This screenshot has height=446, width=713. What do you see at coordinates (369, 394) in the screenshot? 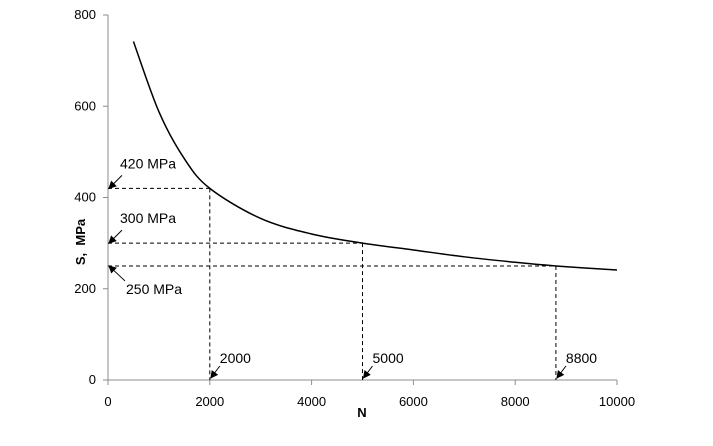
I see `x-axis-ticks: 0 2000 4000 6000 8000 10000` at bounding box center [369, 394].